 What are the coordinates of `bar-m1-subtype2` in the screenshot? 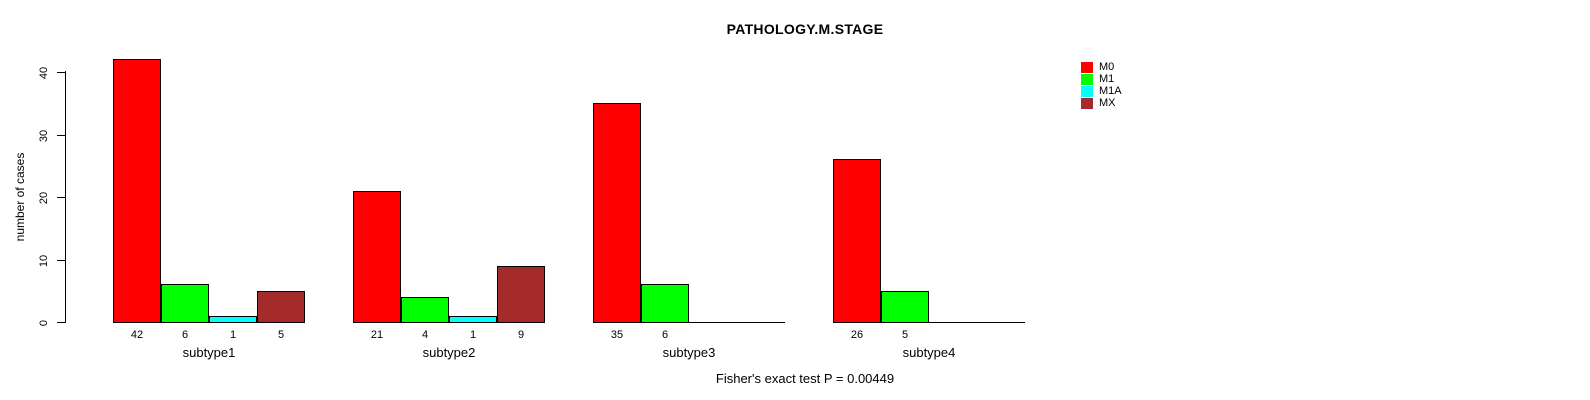 It's located at (425, 310).